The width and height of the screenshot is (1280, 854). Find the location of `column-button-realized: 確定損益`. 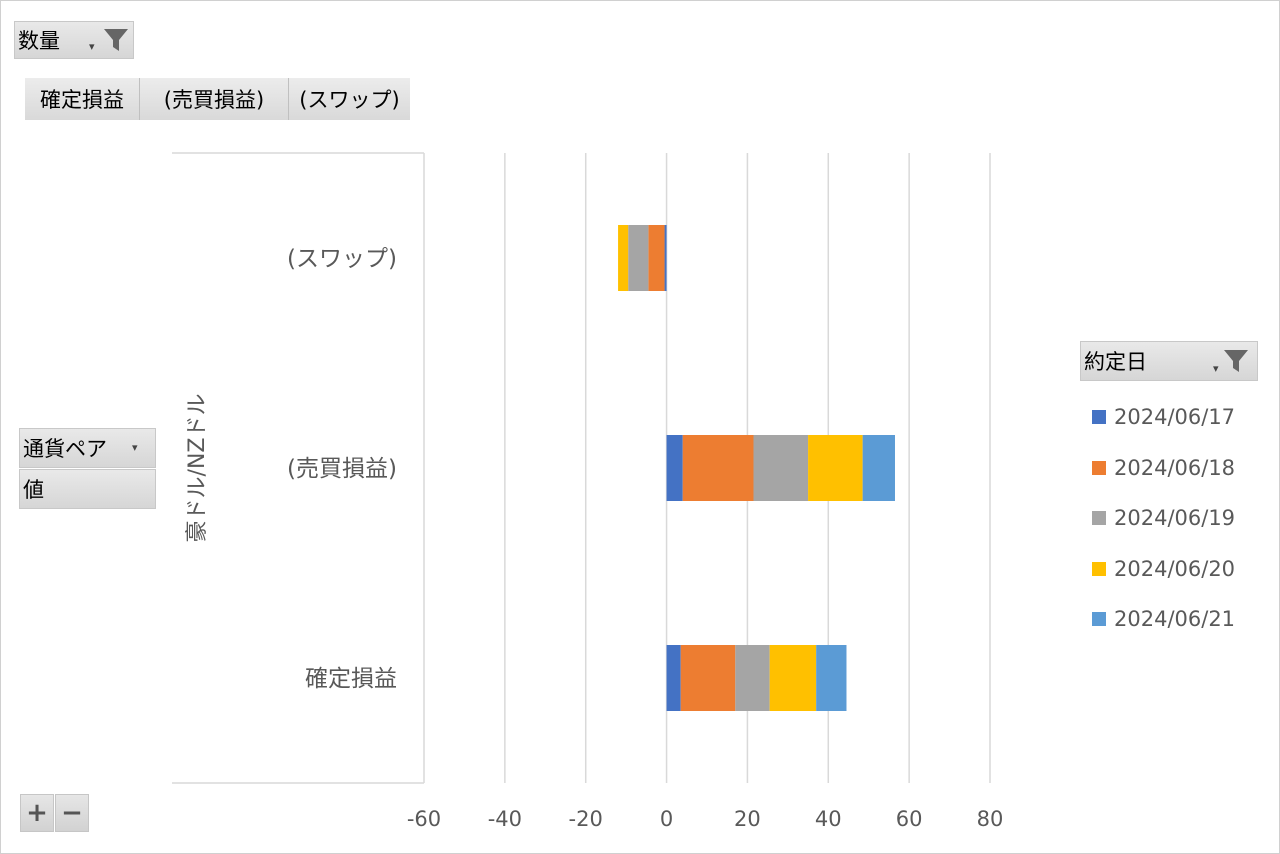

column-button-realized: 確定損益 is located at coordinates (82, 99).